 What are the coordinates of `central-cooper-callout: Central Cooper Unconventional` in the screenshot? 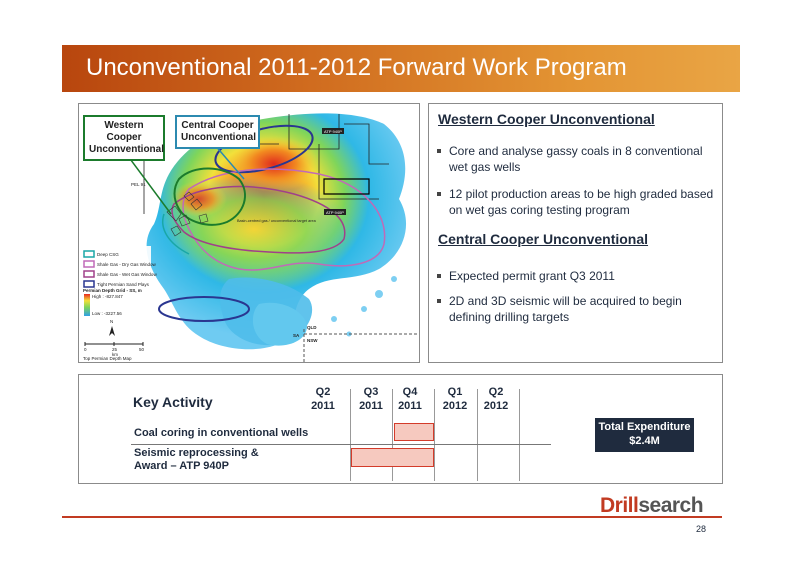 It's located at (217, 132).